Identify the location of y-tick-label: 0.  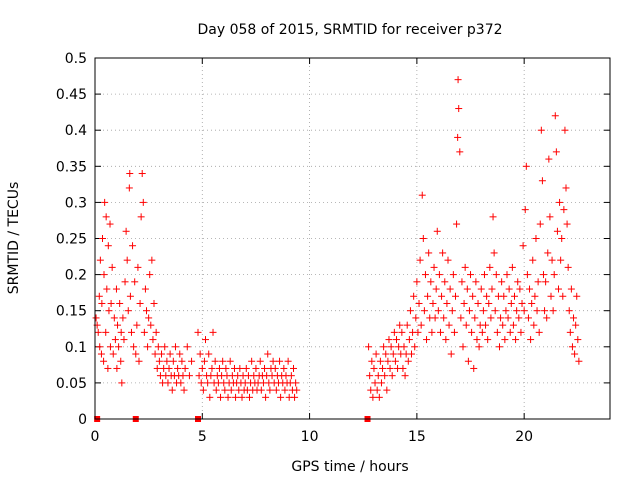
(82, 420).